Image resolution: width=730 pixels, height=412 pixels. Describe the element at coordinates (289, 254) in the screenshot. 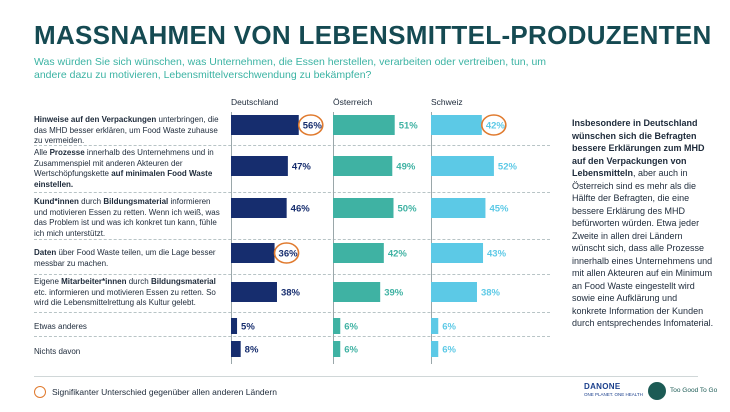

I see `value-label-deutschland: 36%` at that location.